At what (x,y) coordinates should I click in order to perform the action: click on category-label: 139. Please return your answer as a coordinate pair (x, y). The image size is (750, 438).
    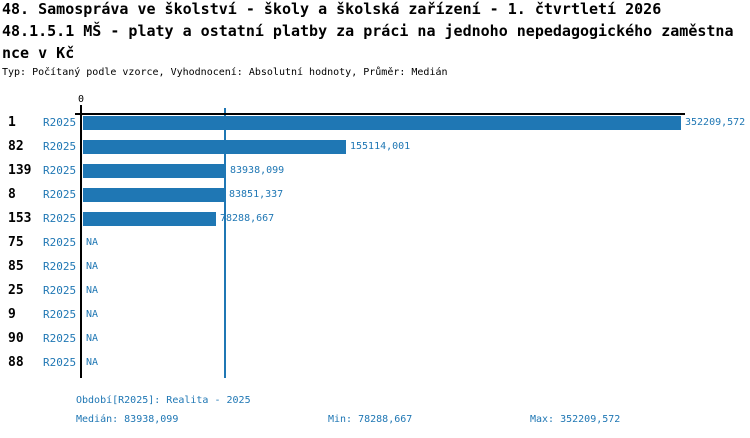
    Looking at the image, I should click on (20, 170).